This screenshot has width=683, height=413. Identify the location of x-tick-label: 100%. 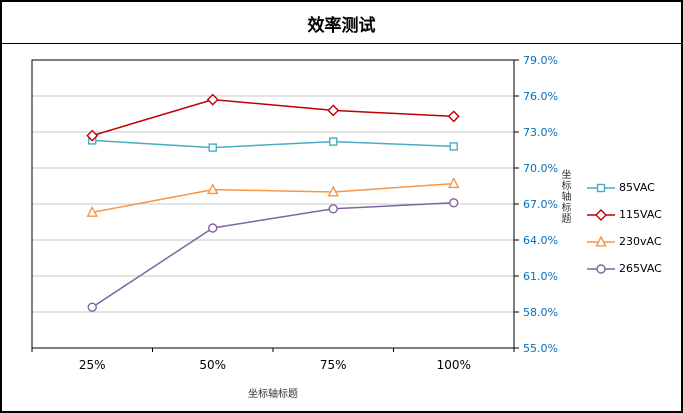
(454, 365).